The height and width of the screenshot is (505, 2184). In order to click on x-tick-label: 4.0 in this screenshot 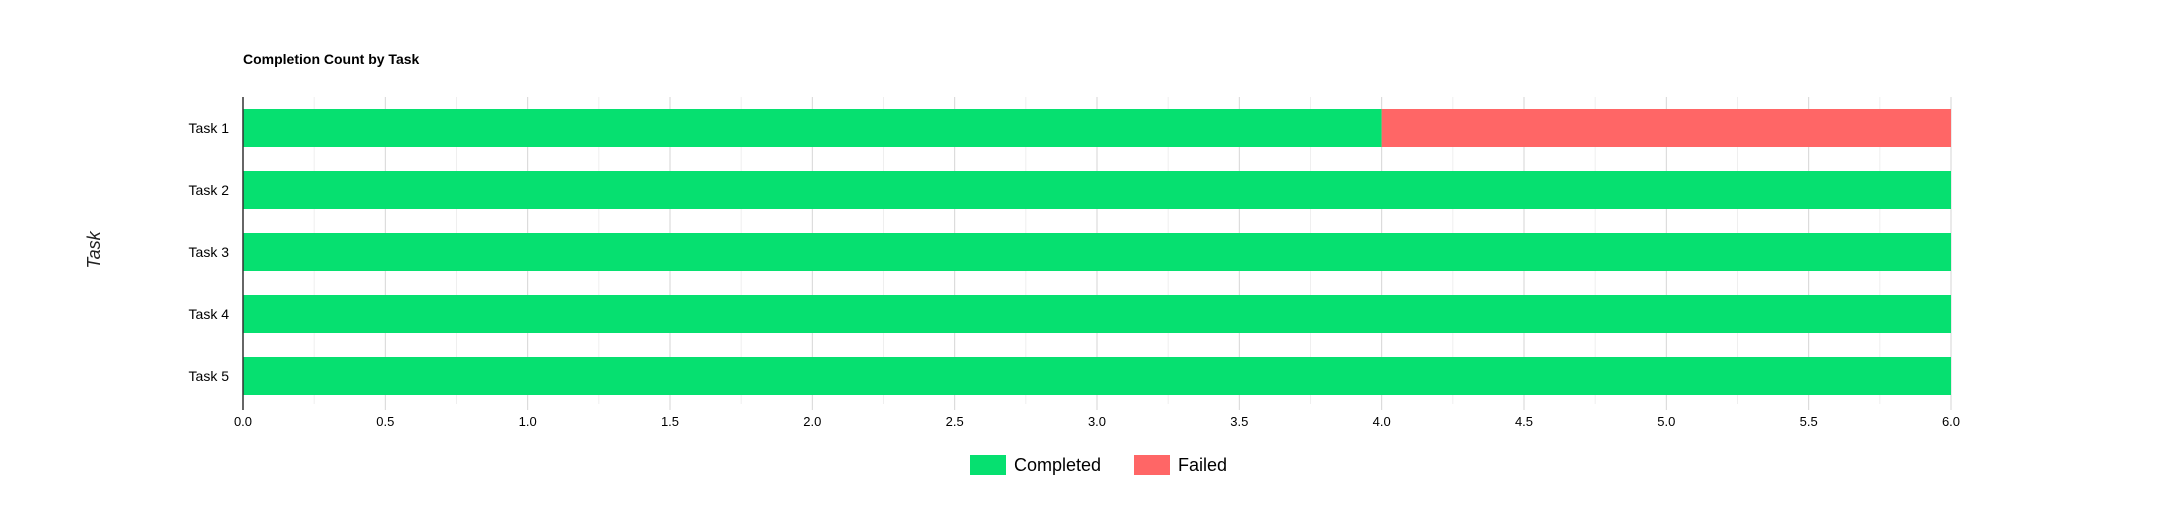, I will do `click(1382, 421)`.